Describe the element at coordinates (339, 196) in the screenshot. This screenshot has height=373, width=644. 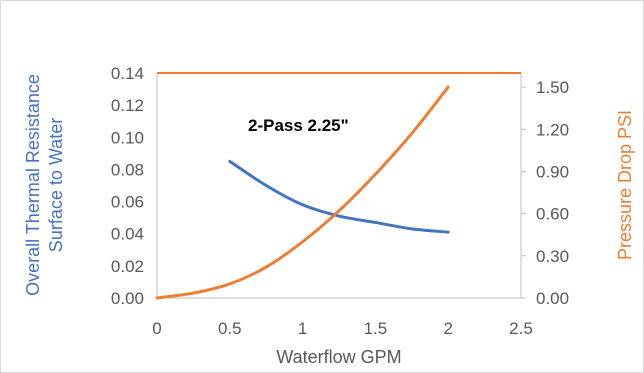
I see `thermal-resistance-line` at that location.